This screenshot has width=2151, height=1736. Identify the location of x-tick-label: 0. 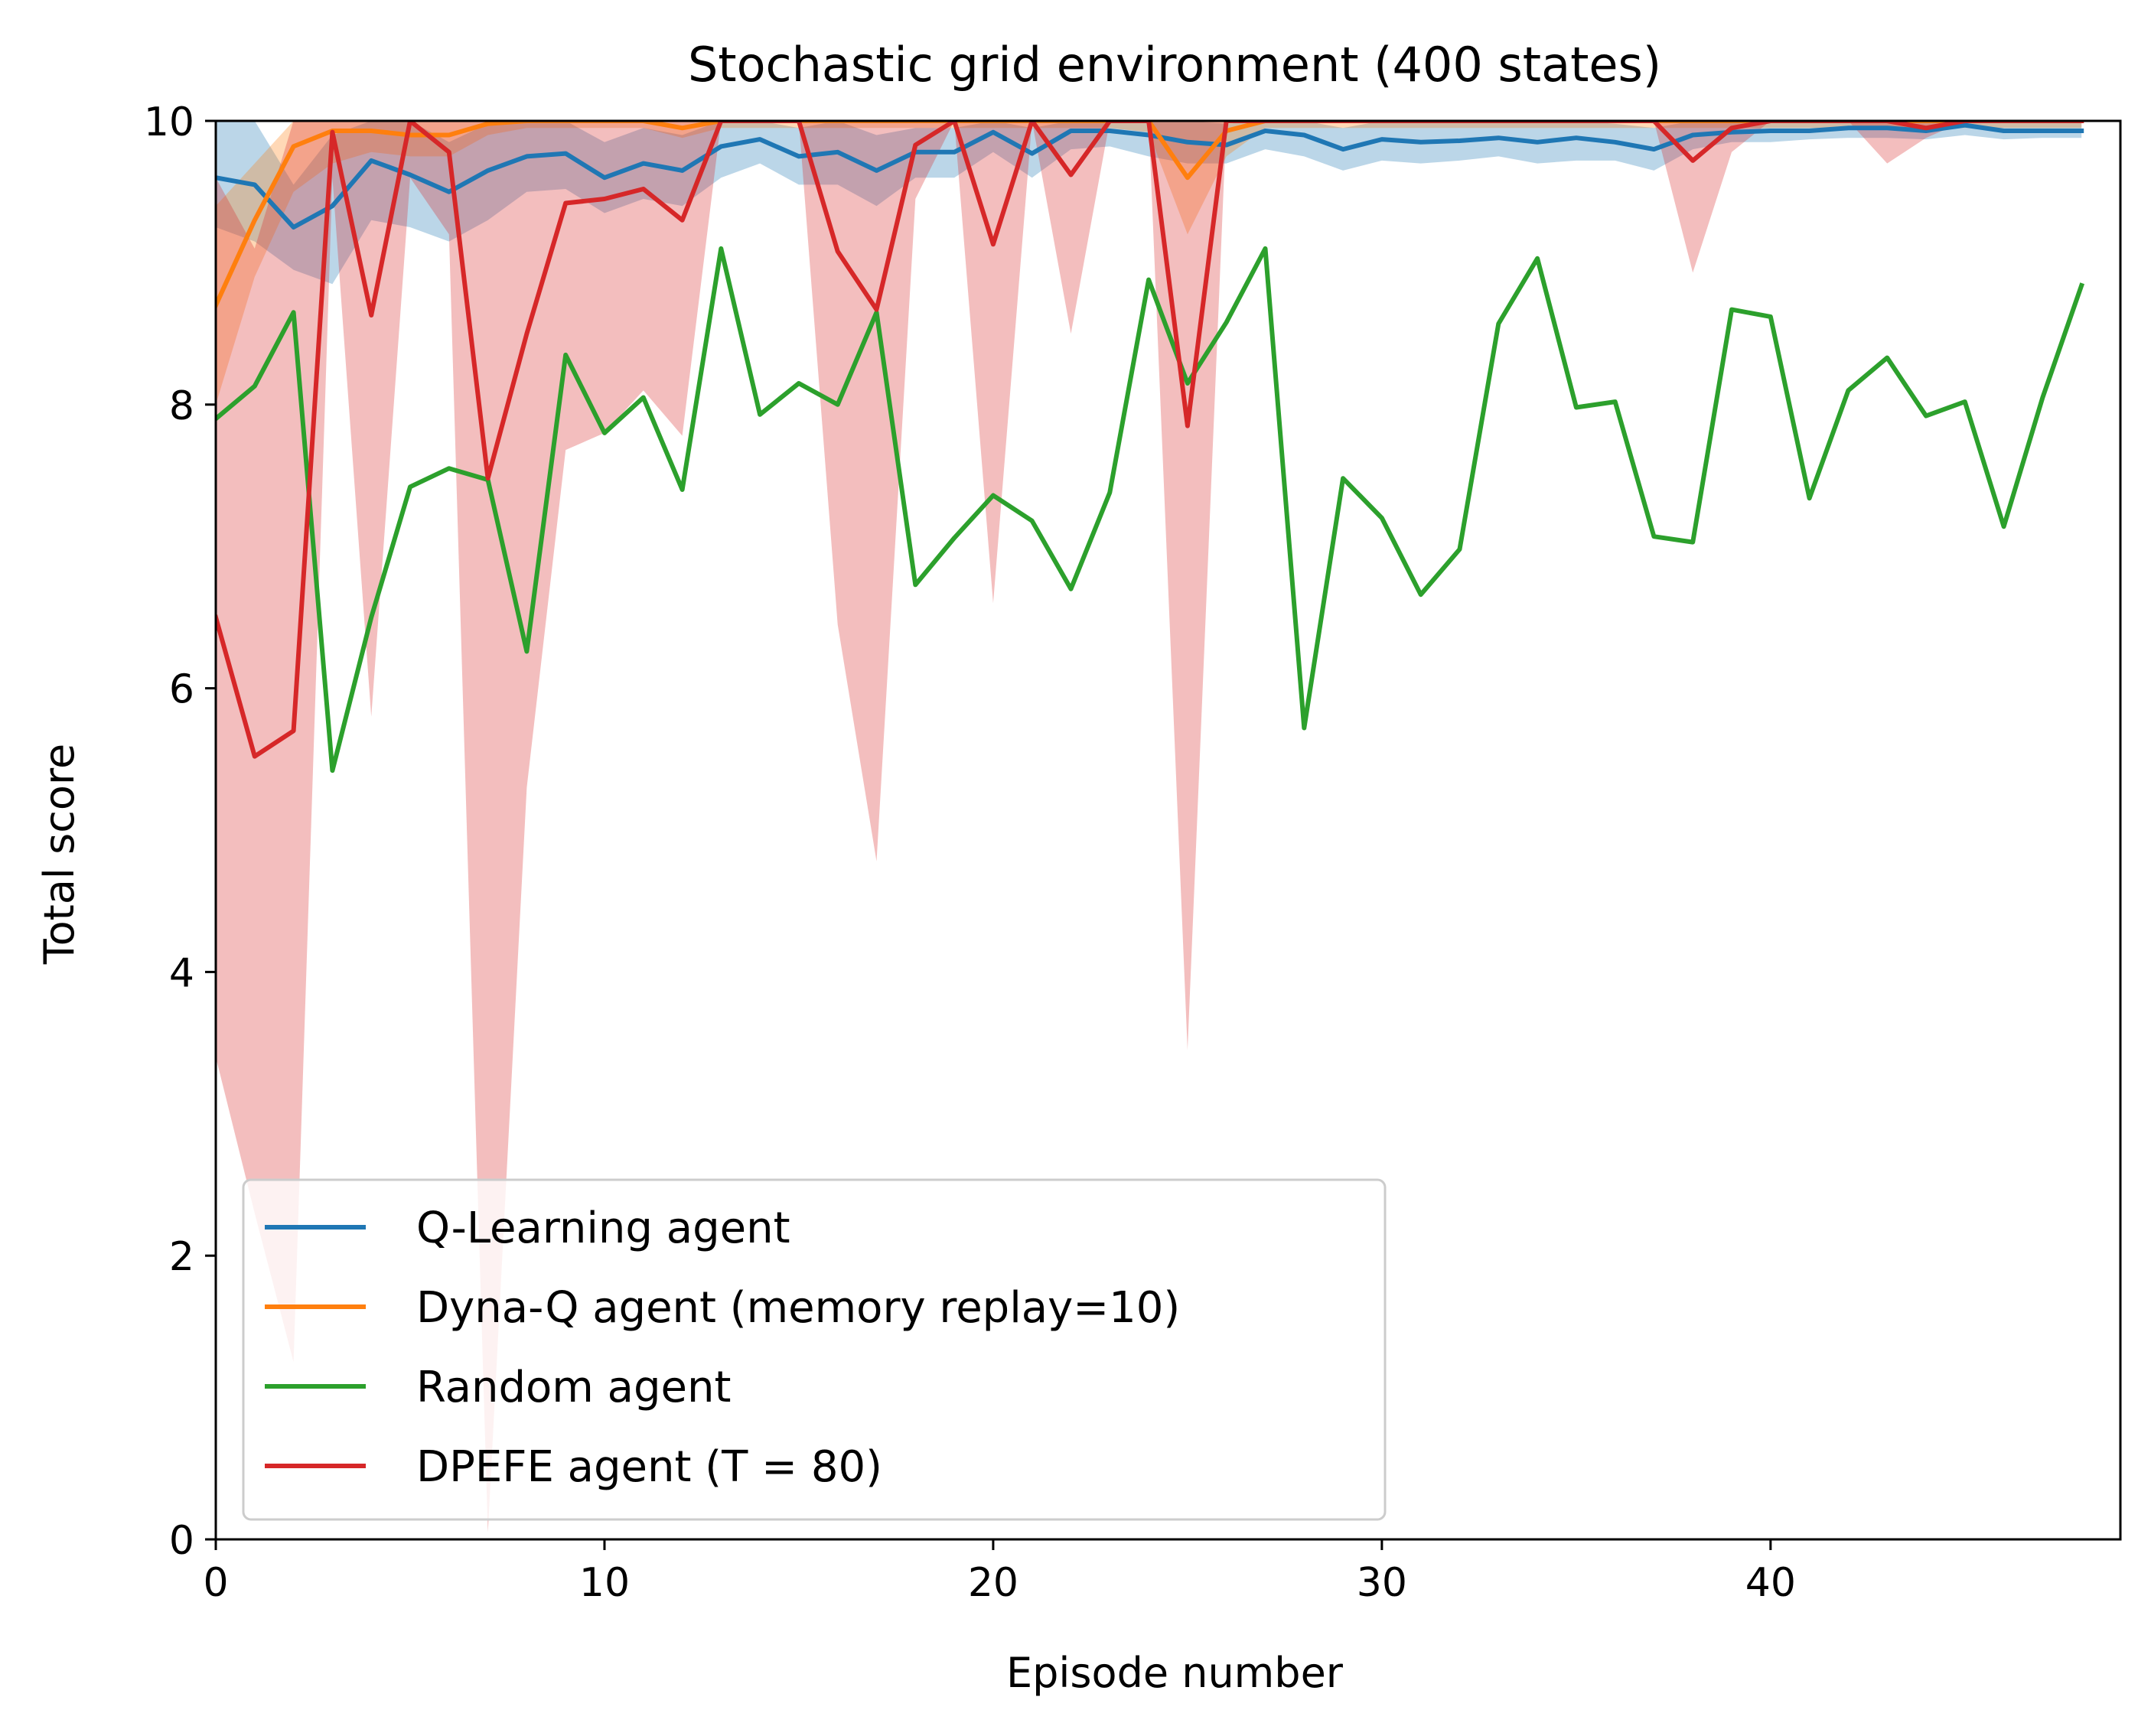
(215, 1583).